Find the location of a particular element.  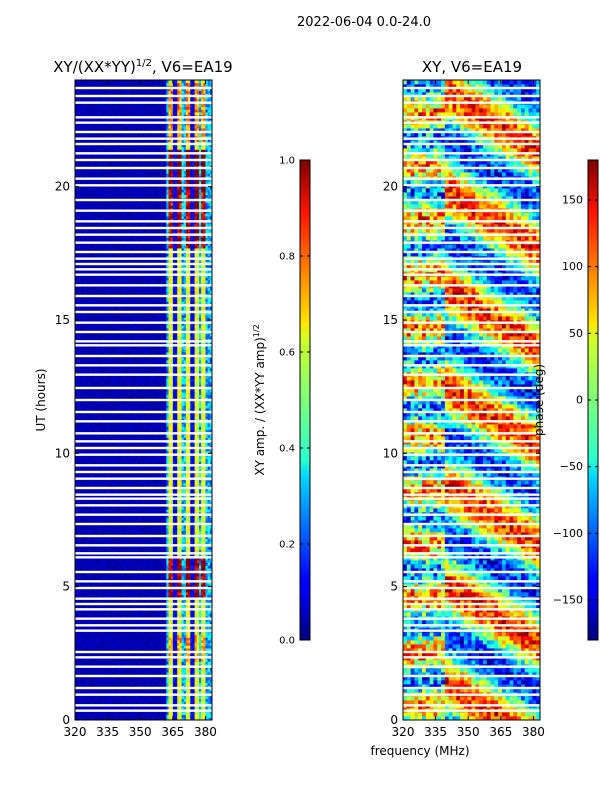

amplitude-colorbar-tick-label: 0.2 is located at coordinates (287, 545).